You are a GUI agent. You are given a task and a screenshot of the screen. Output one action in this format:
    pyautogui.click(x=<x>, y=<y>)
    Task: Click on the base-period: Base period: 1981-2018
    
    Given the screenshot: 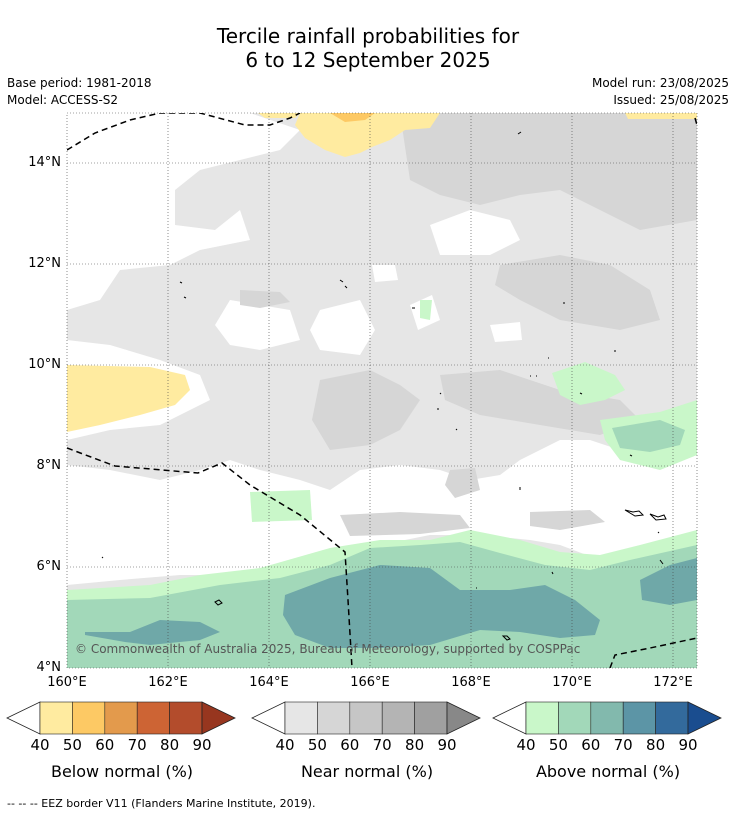 What is the action you would take?
    pyautogui.click(x=79, y=83)
    